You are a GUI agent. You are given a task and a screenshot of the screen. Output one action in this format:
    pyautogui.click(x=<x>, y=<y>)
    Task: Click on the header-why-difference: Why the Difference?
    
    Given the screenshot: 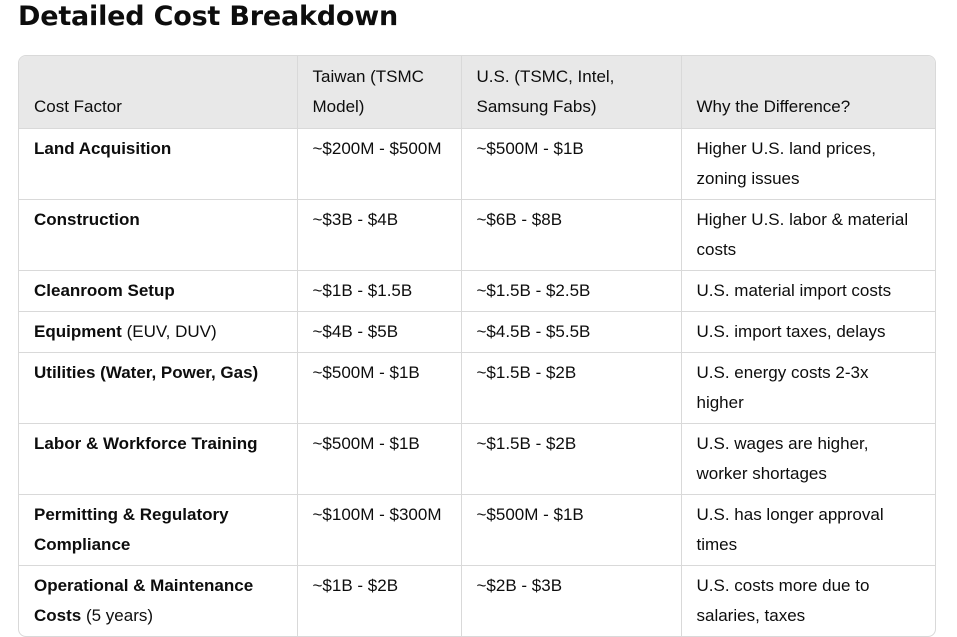 What is the action you would take?
    pyautogui.click(x=807, y=92)
    